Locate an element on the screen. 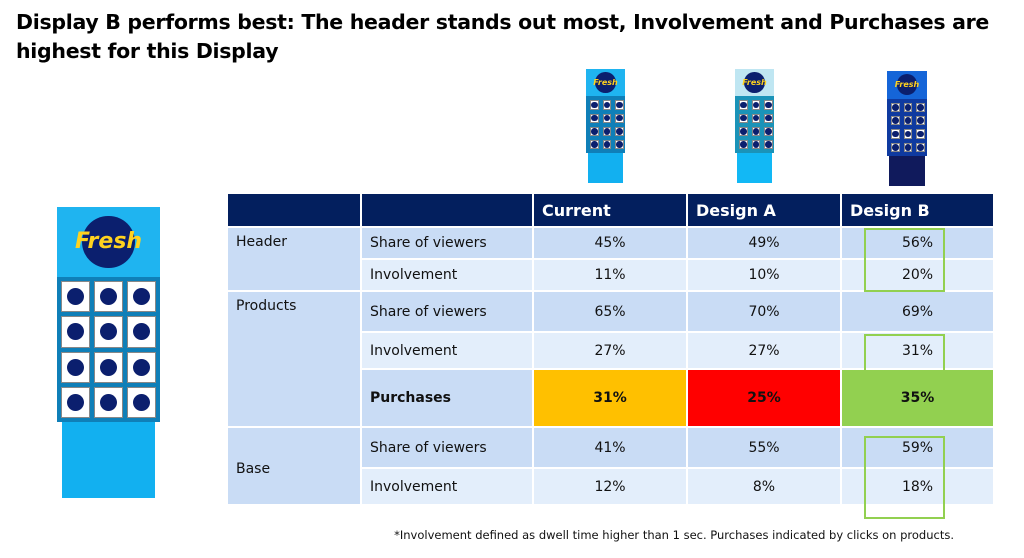  value-cell: 65% is located at coordinates (610, 311).